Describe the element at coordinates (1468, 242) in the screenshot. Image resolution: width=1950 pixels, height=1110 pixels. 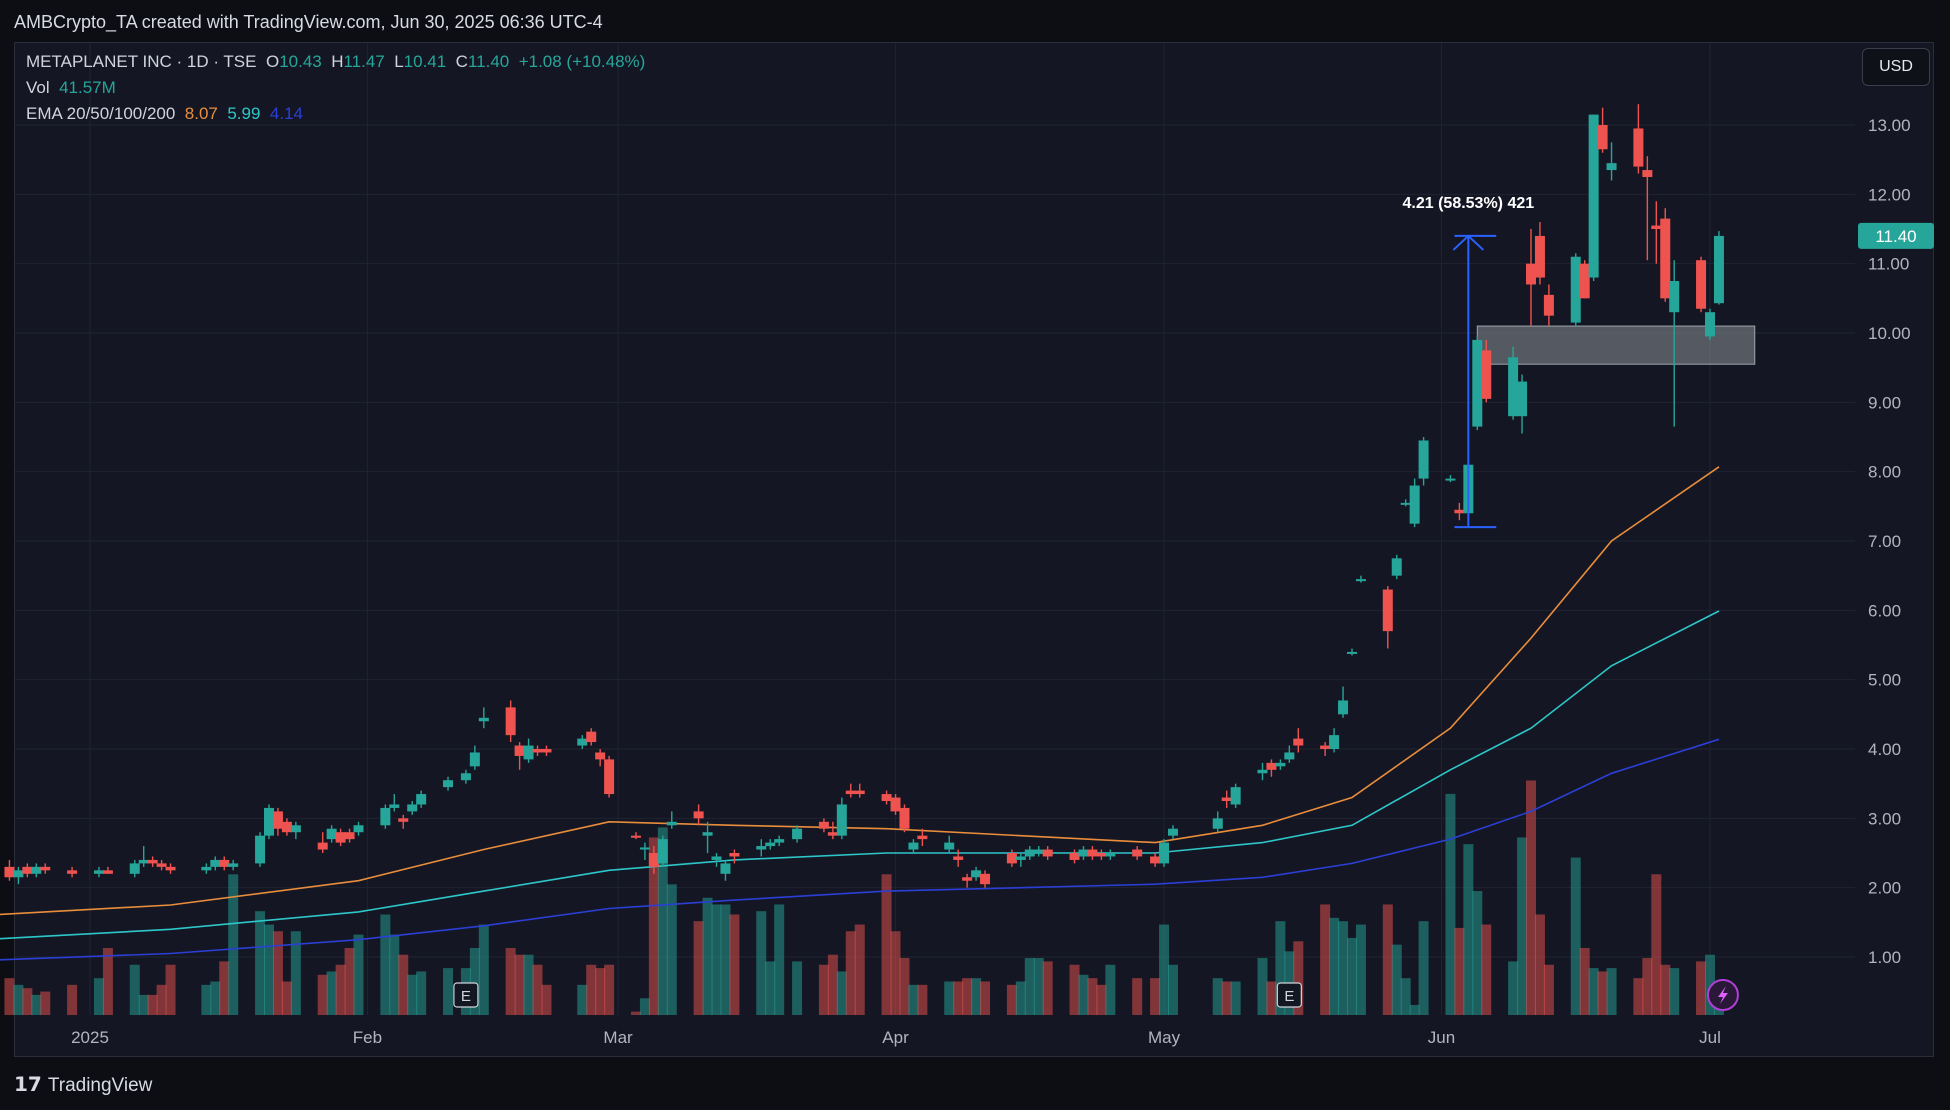
I see `measure-arrow-icon` at that location.